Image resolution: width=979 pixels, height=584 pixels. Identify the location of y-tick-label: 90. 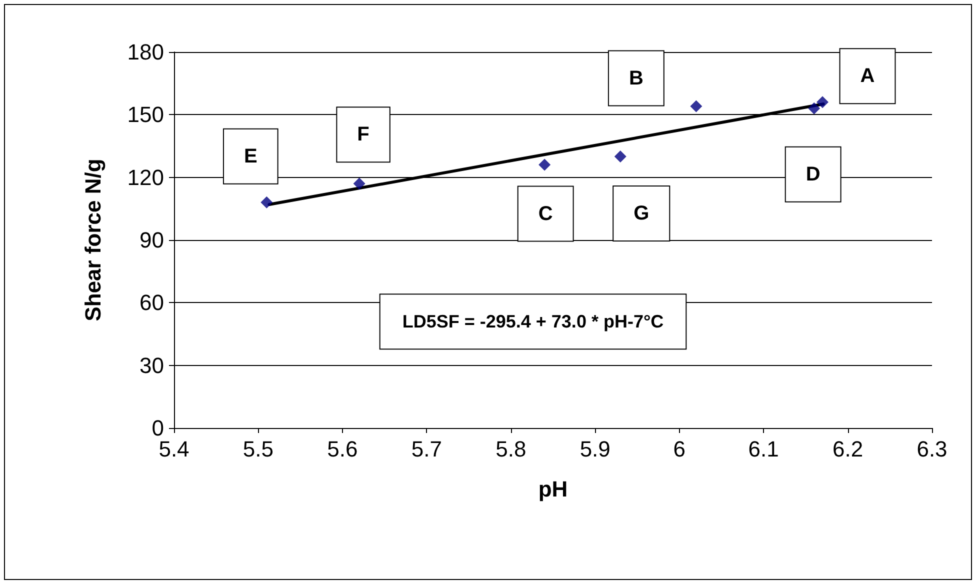
(152, 240).